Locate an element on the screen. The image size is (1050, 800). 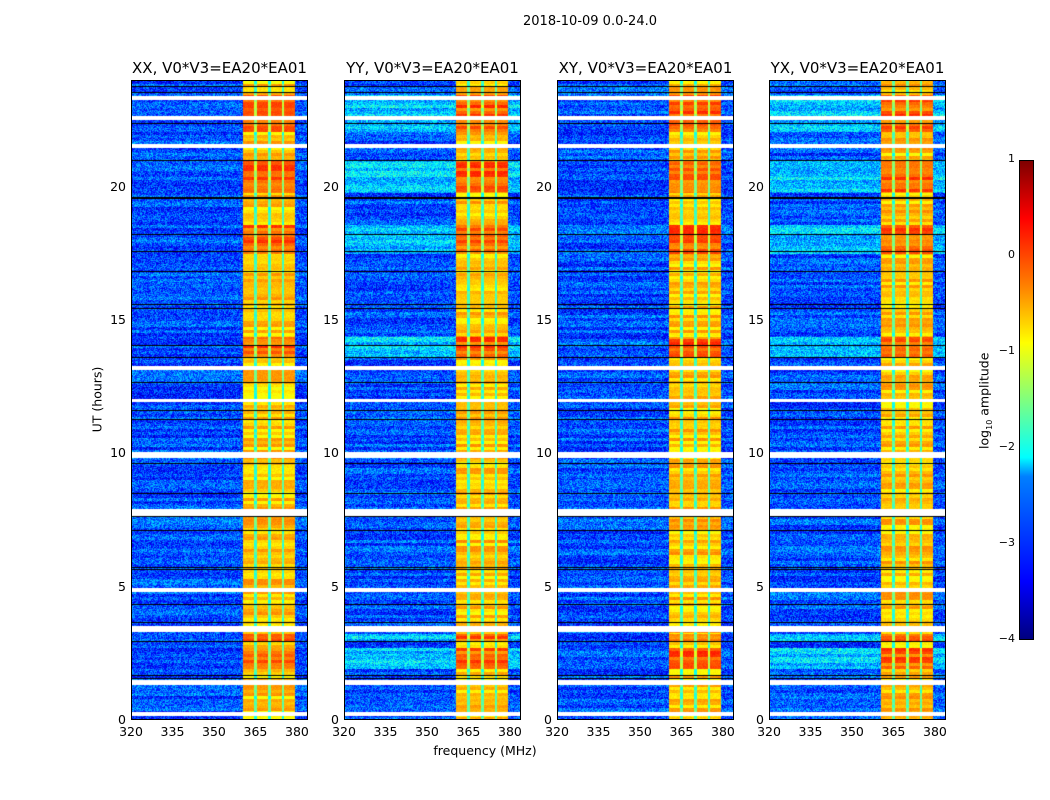
colorbar-label-sub: 10 is located at coordinates (989, 424).